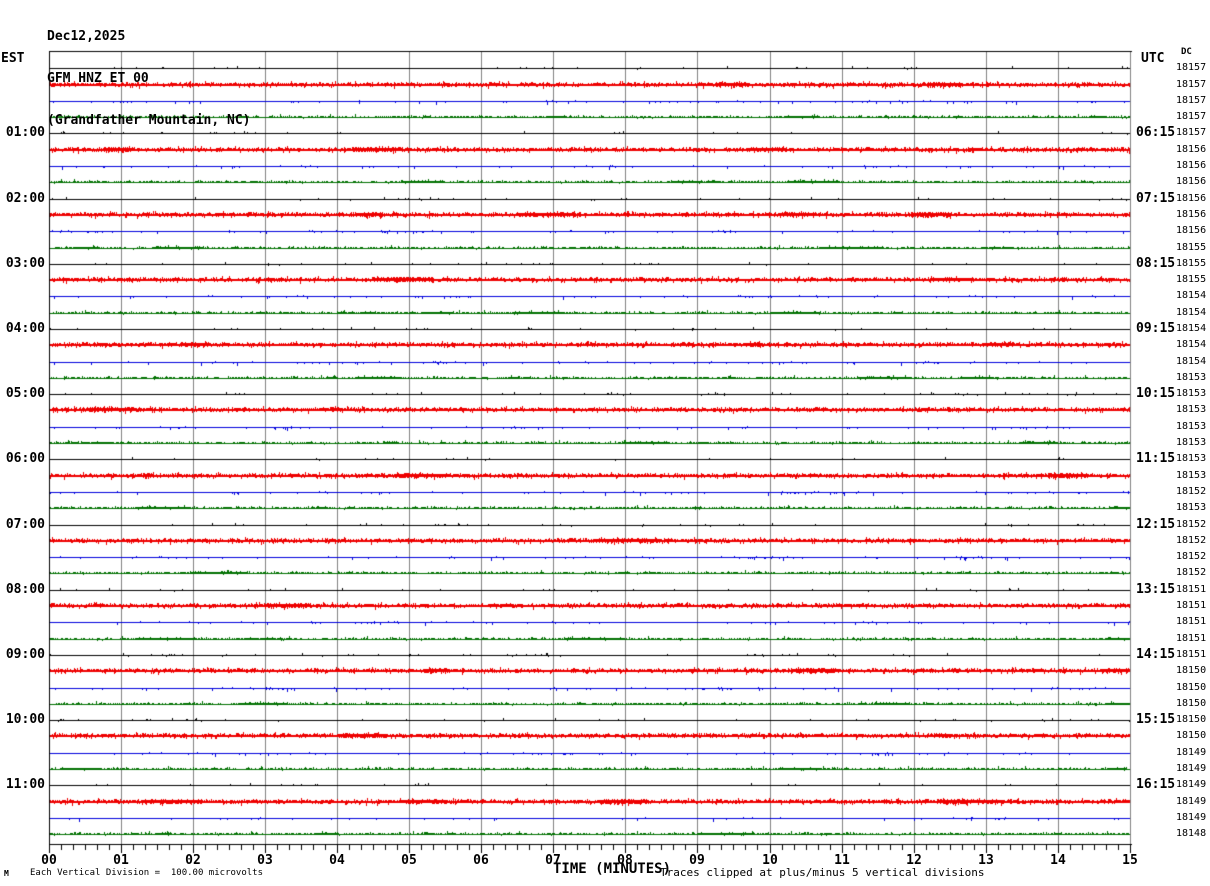  What do you see at coordinates (770, 860) in the screenshot?
I see `x-tick-label: 10` at bounding box center [770, 860].